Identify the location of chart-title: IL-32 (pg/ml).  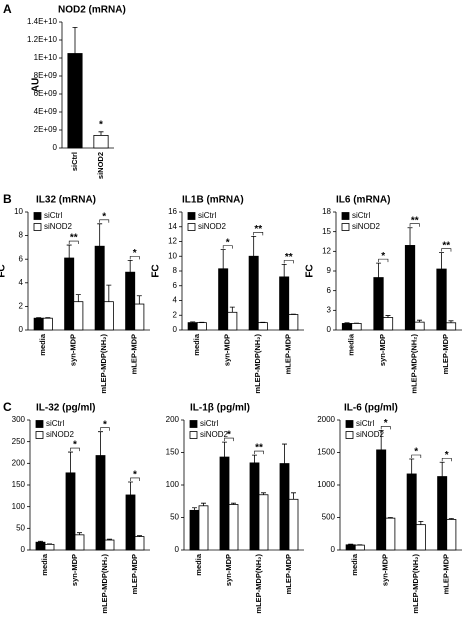
(65, 408).